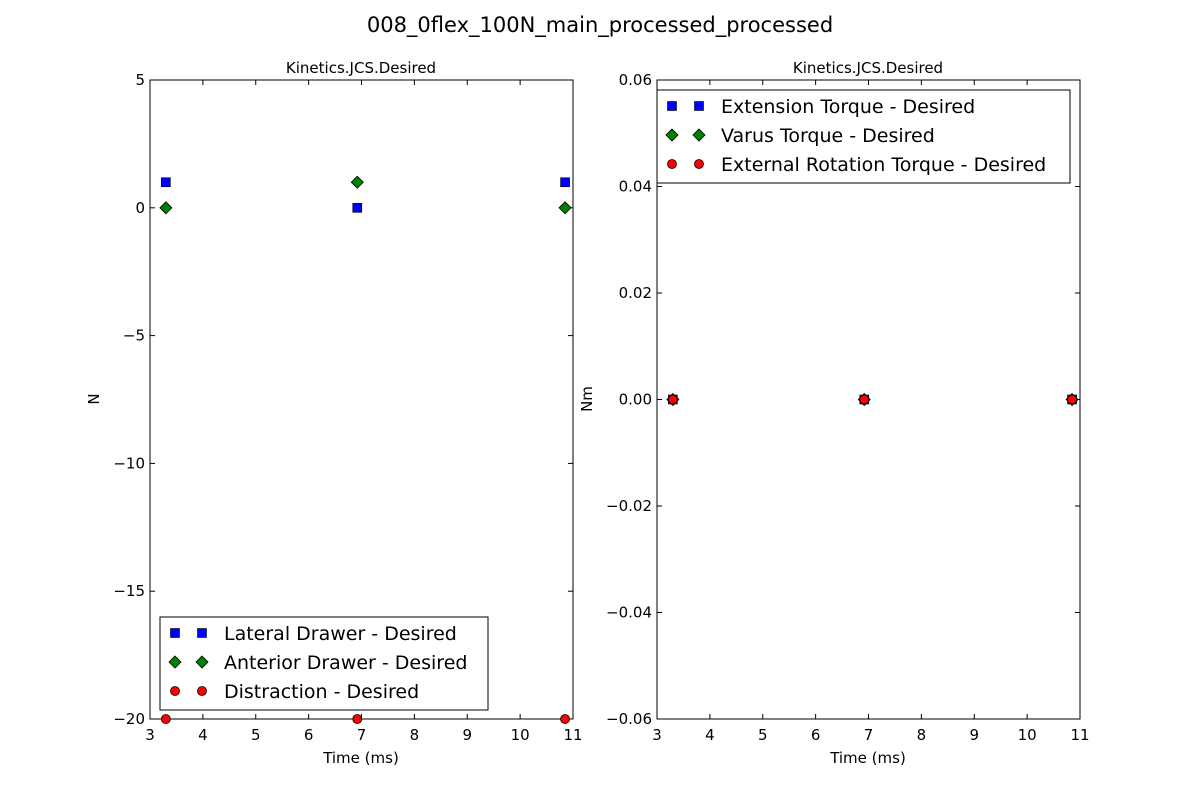  What do you see at coordinates (415, 735) in the screenshot?
I see `left-x-tick-label: 8` at bounding box center [415, 735].